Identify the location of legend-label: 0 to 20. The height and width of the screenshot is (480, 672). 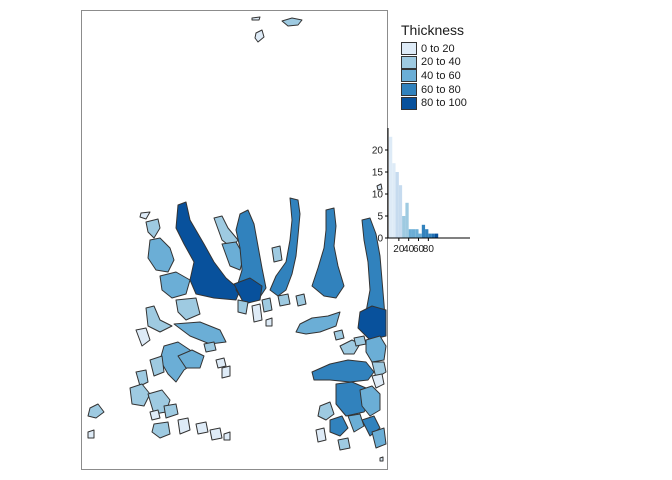
(438, 48).